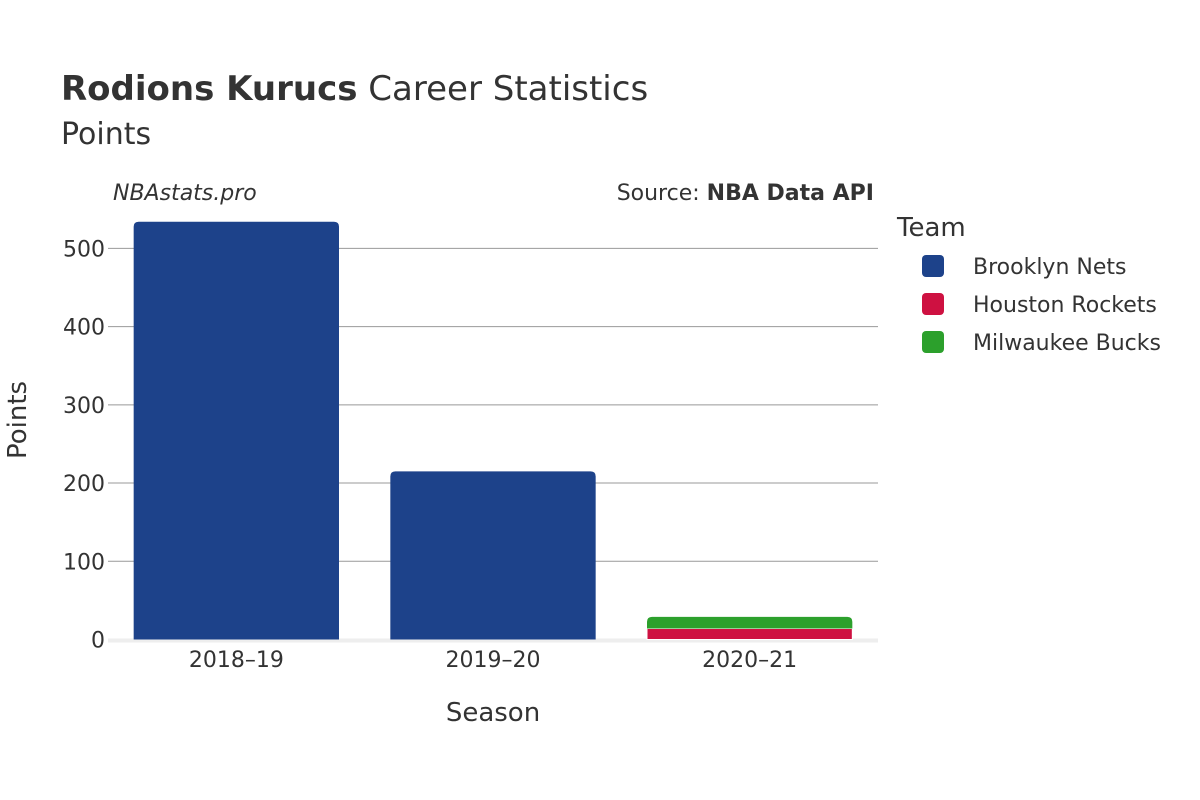 The width and height of the screenshot is (1200, 800). I want to click on source-credit: Source: NBA Data API, so click(745, 193).